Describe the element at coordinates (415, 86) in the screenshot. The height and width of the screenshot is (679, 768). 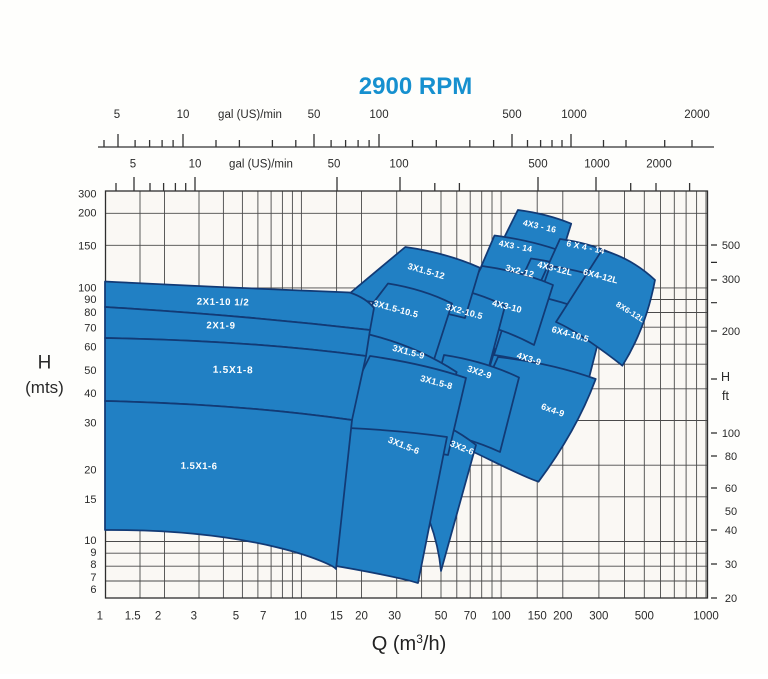
I see `svg-text: 2900 RPM` at that location.